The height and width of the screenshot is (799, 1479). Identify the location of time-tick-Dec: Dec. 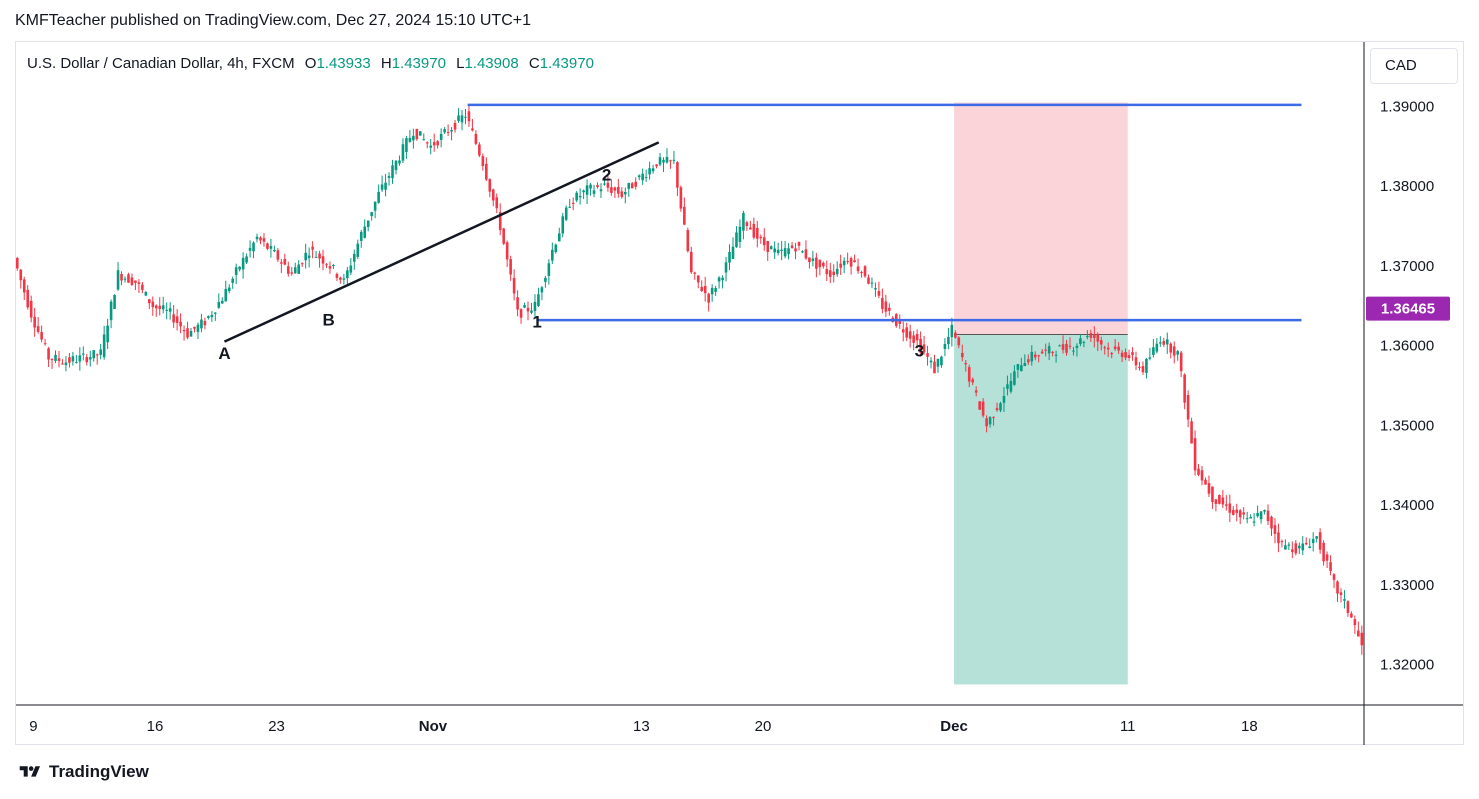
(954, 726).